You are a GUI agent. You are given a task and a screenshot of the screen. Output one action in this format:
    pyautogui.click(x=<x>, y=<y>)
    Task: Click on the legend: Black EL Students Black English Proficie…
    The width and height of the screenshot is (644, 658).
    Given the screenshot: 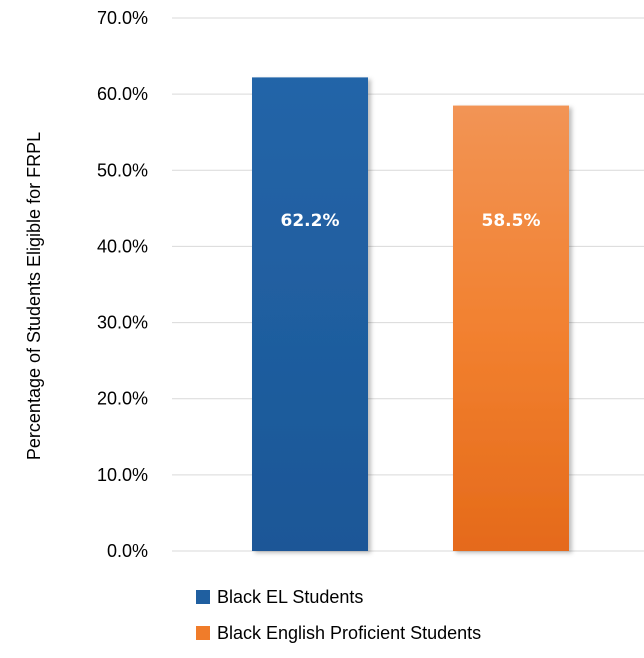 What is the action you would take?
    pyautogui.click(x=338, y=622)
    